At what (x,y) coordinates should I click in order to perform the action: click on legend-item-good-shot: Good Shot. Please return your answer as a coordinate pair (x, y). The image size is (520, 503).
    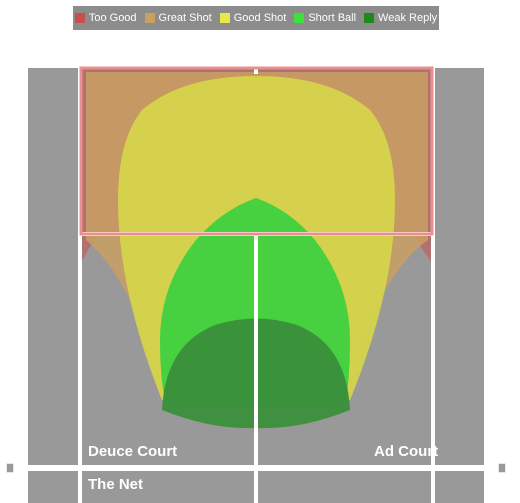
    Looking at the image, I should click on (253, 18).